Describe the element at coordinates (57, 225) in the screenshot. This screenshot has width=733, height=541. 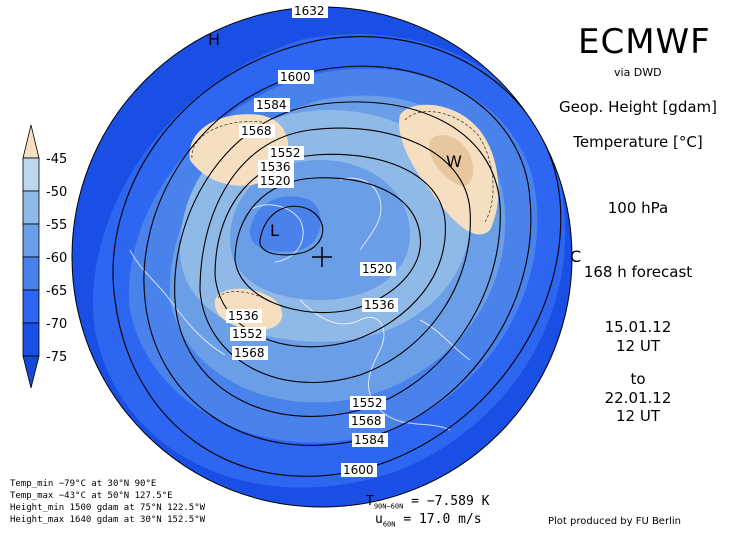
I see `legend-label: -55` at that location.